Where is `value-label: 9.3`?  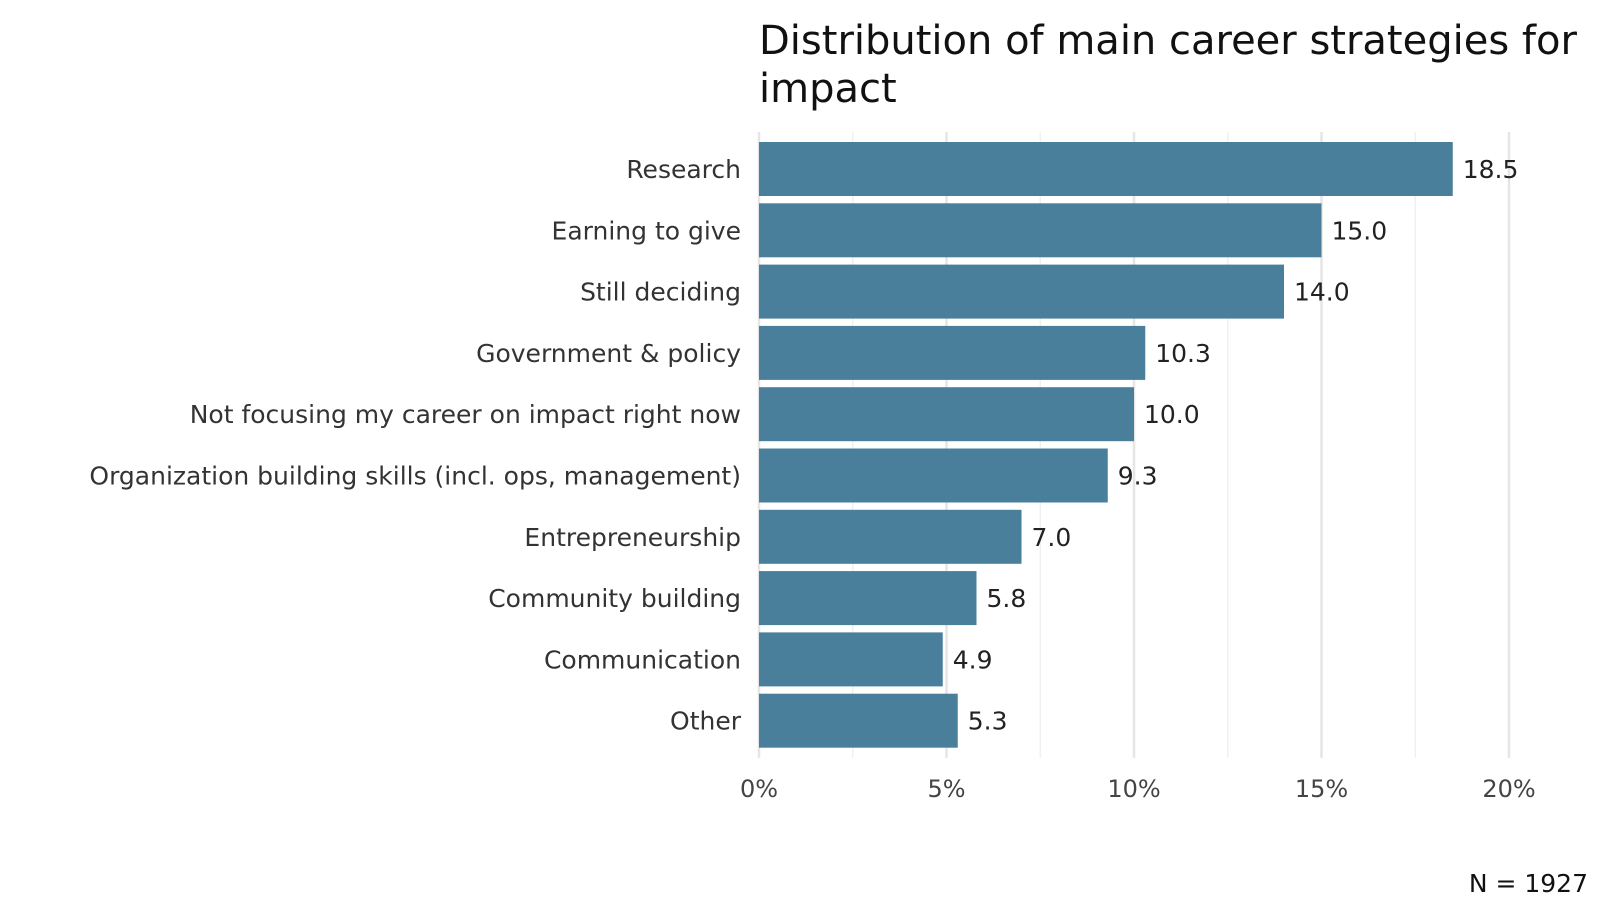
value-label: 9.3 is located at coordinates (1138, 476).